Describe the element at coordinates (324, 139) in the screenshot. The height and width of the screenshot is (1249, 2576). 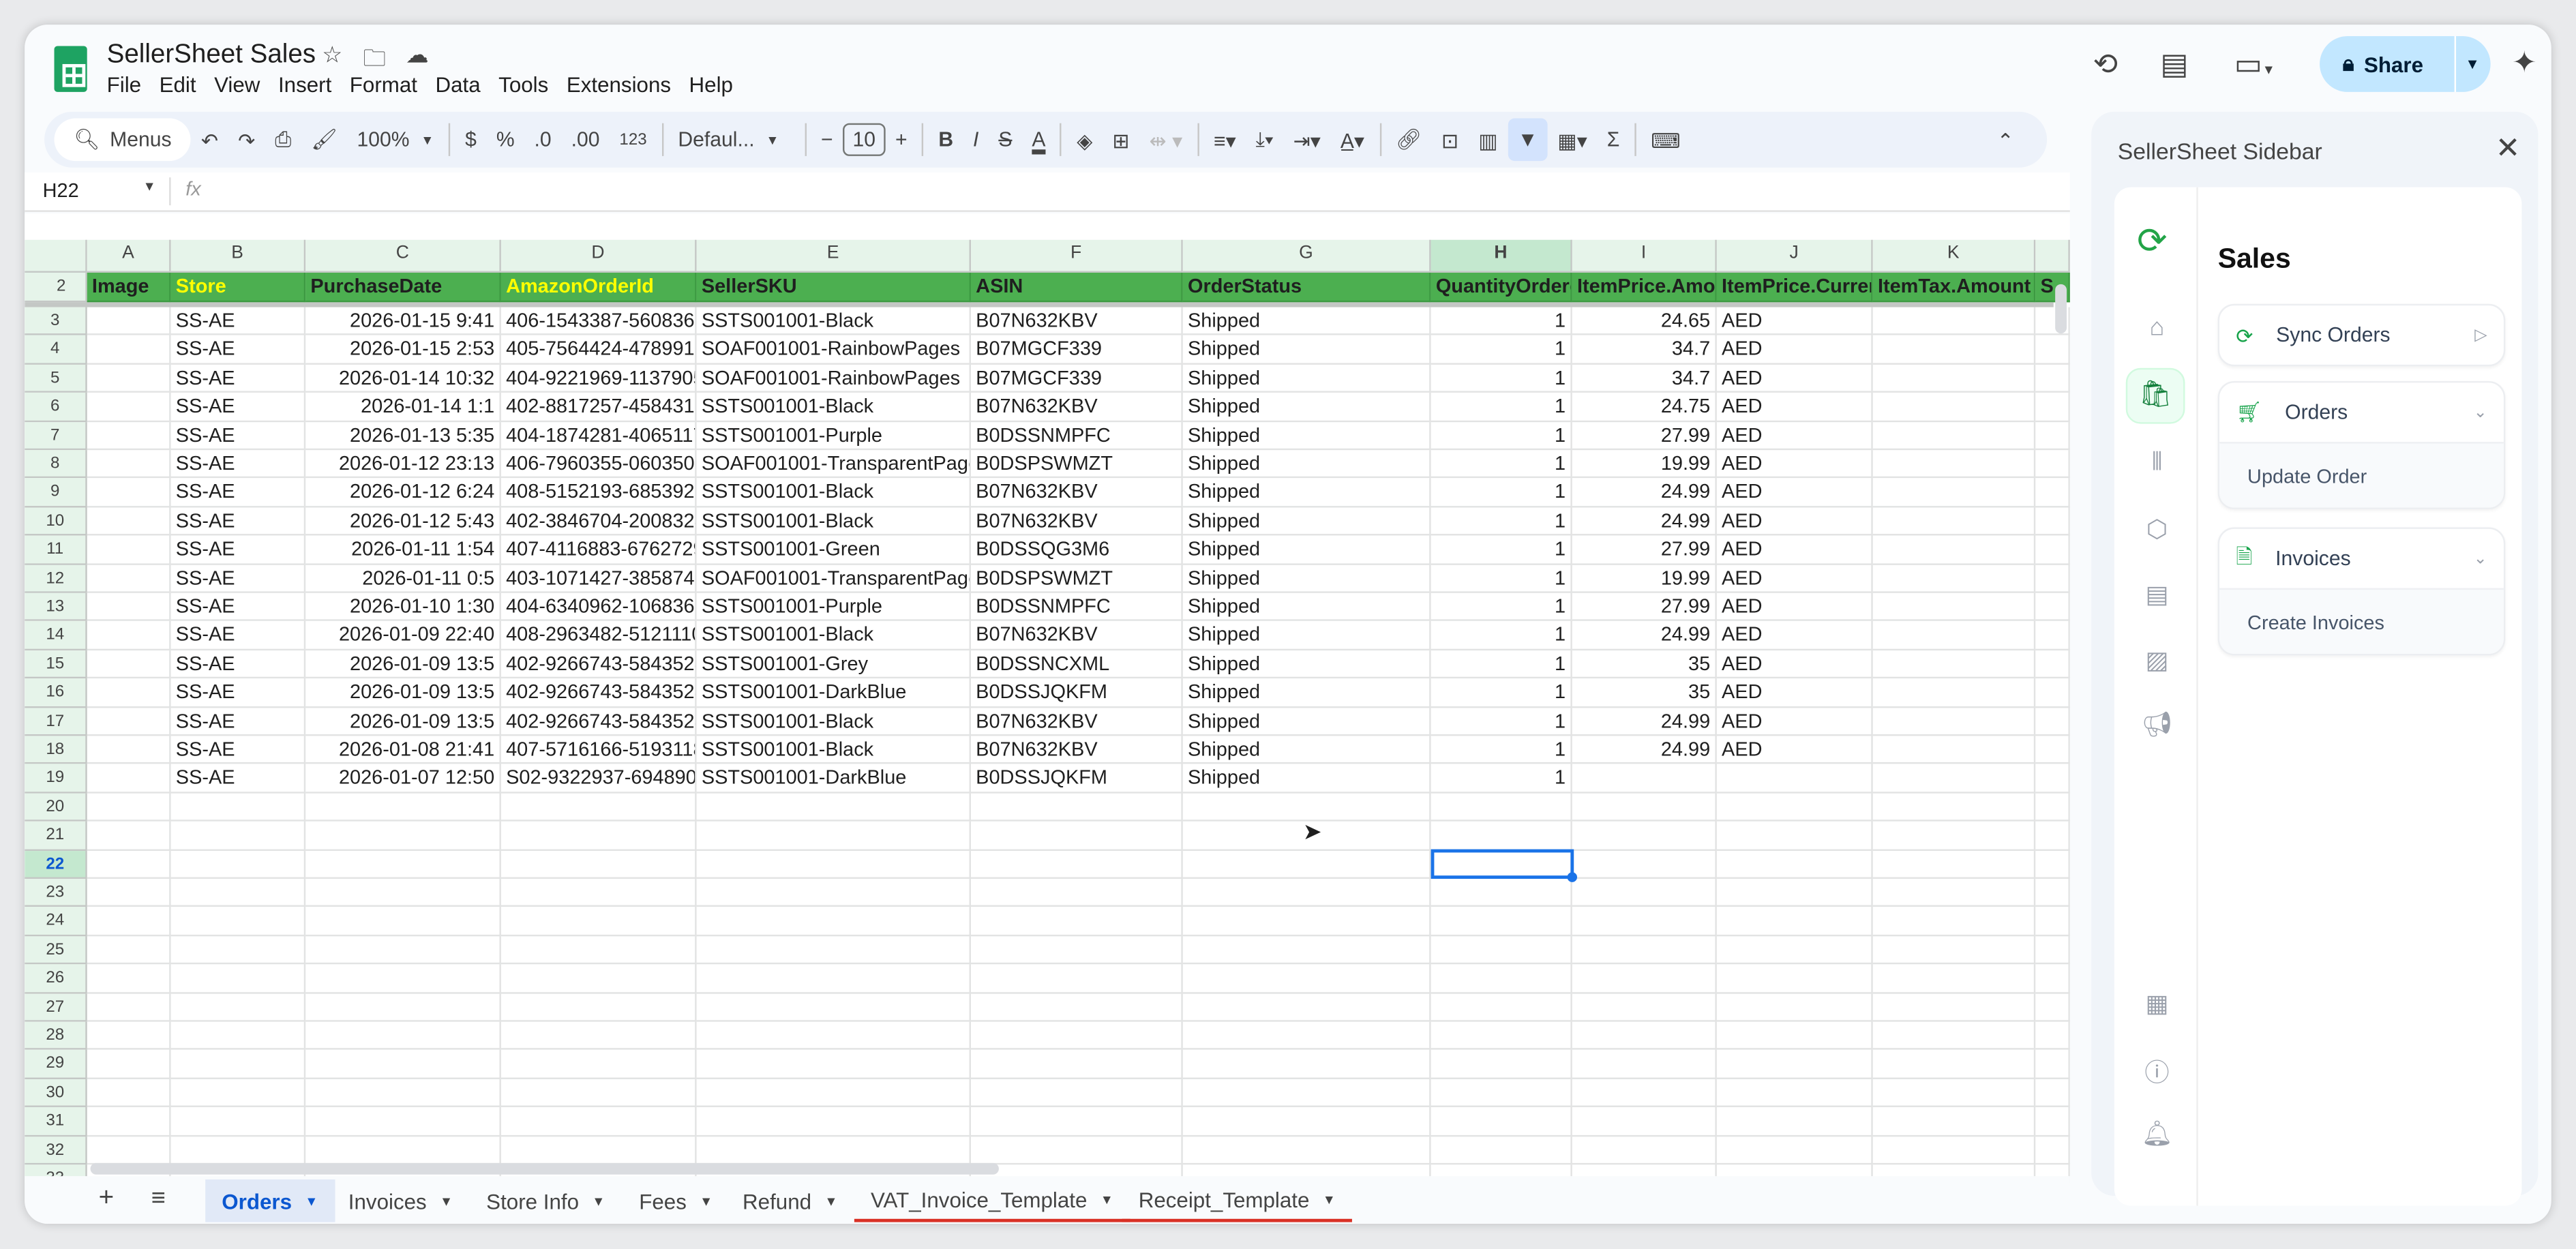
I see `paint-format-icon: 🖌︎` at that location.